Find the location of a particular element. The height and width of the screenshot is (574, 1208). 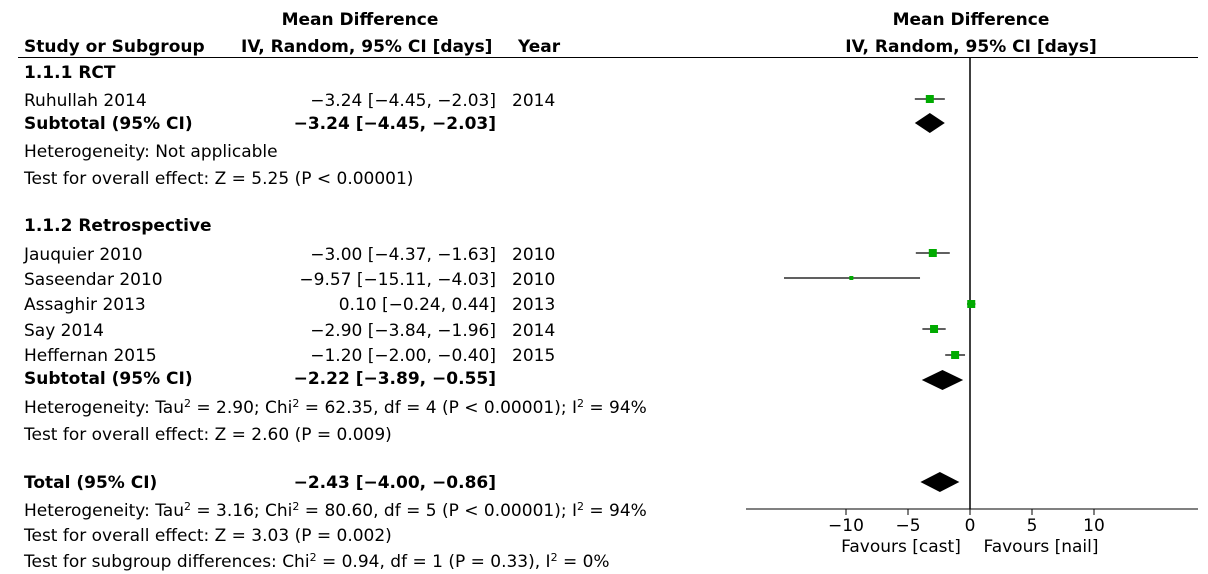

study-name: Assaghir 2013 is located at coordinates (85, 305).